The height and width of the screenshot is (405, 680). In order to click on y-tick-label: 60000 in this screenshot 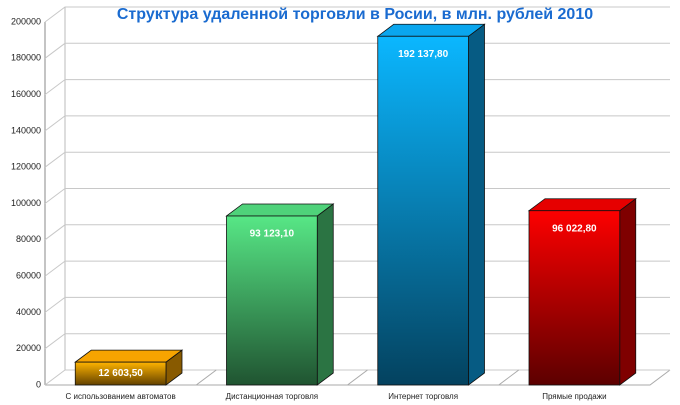, I will do `click(28, 275)`.